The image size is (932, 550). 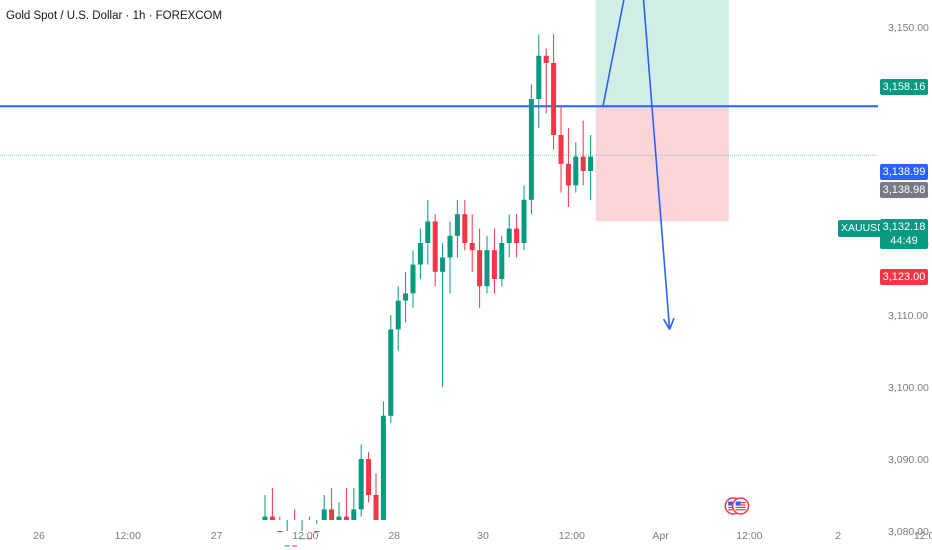 What do you see at coordinates (908, 532) in the screenshot?
I see `y-tick-label: 3,080.00` at bounding box center [908, 532].